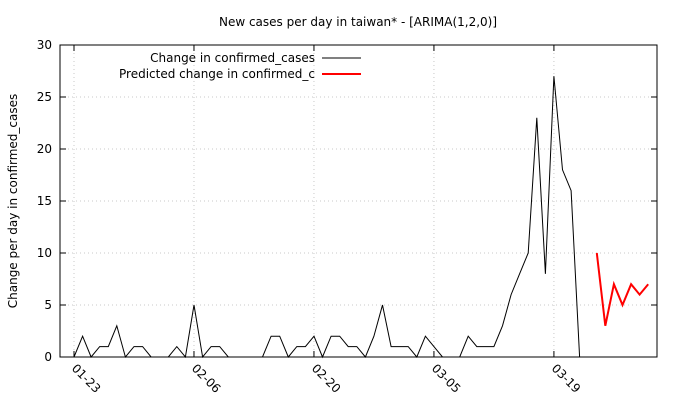  I want to click on y-tick-label: 20, so click(44, 149).